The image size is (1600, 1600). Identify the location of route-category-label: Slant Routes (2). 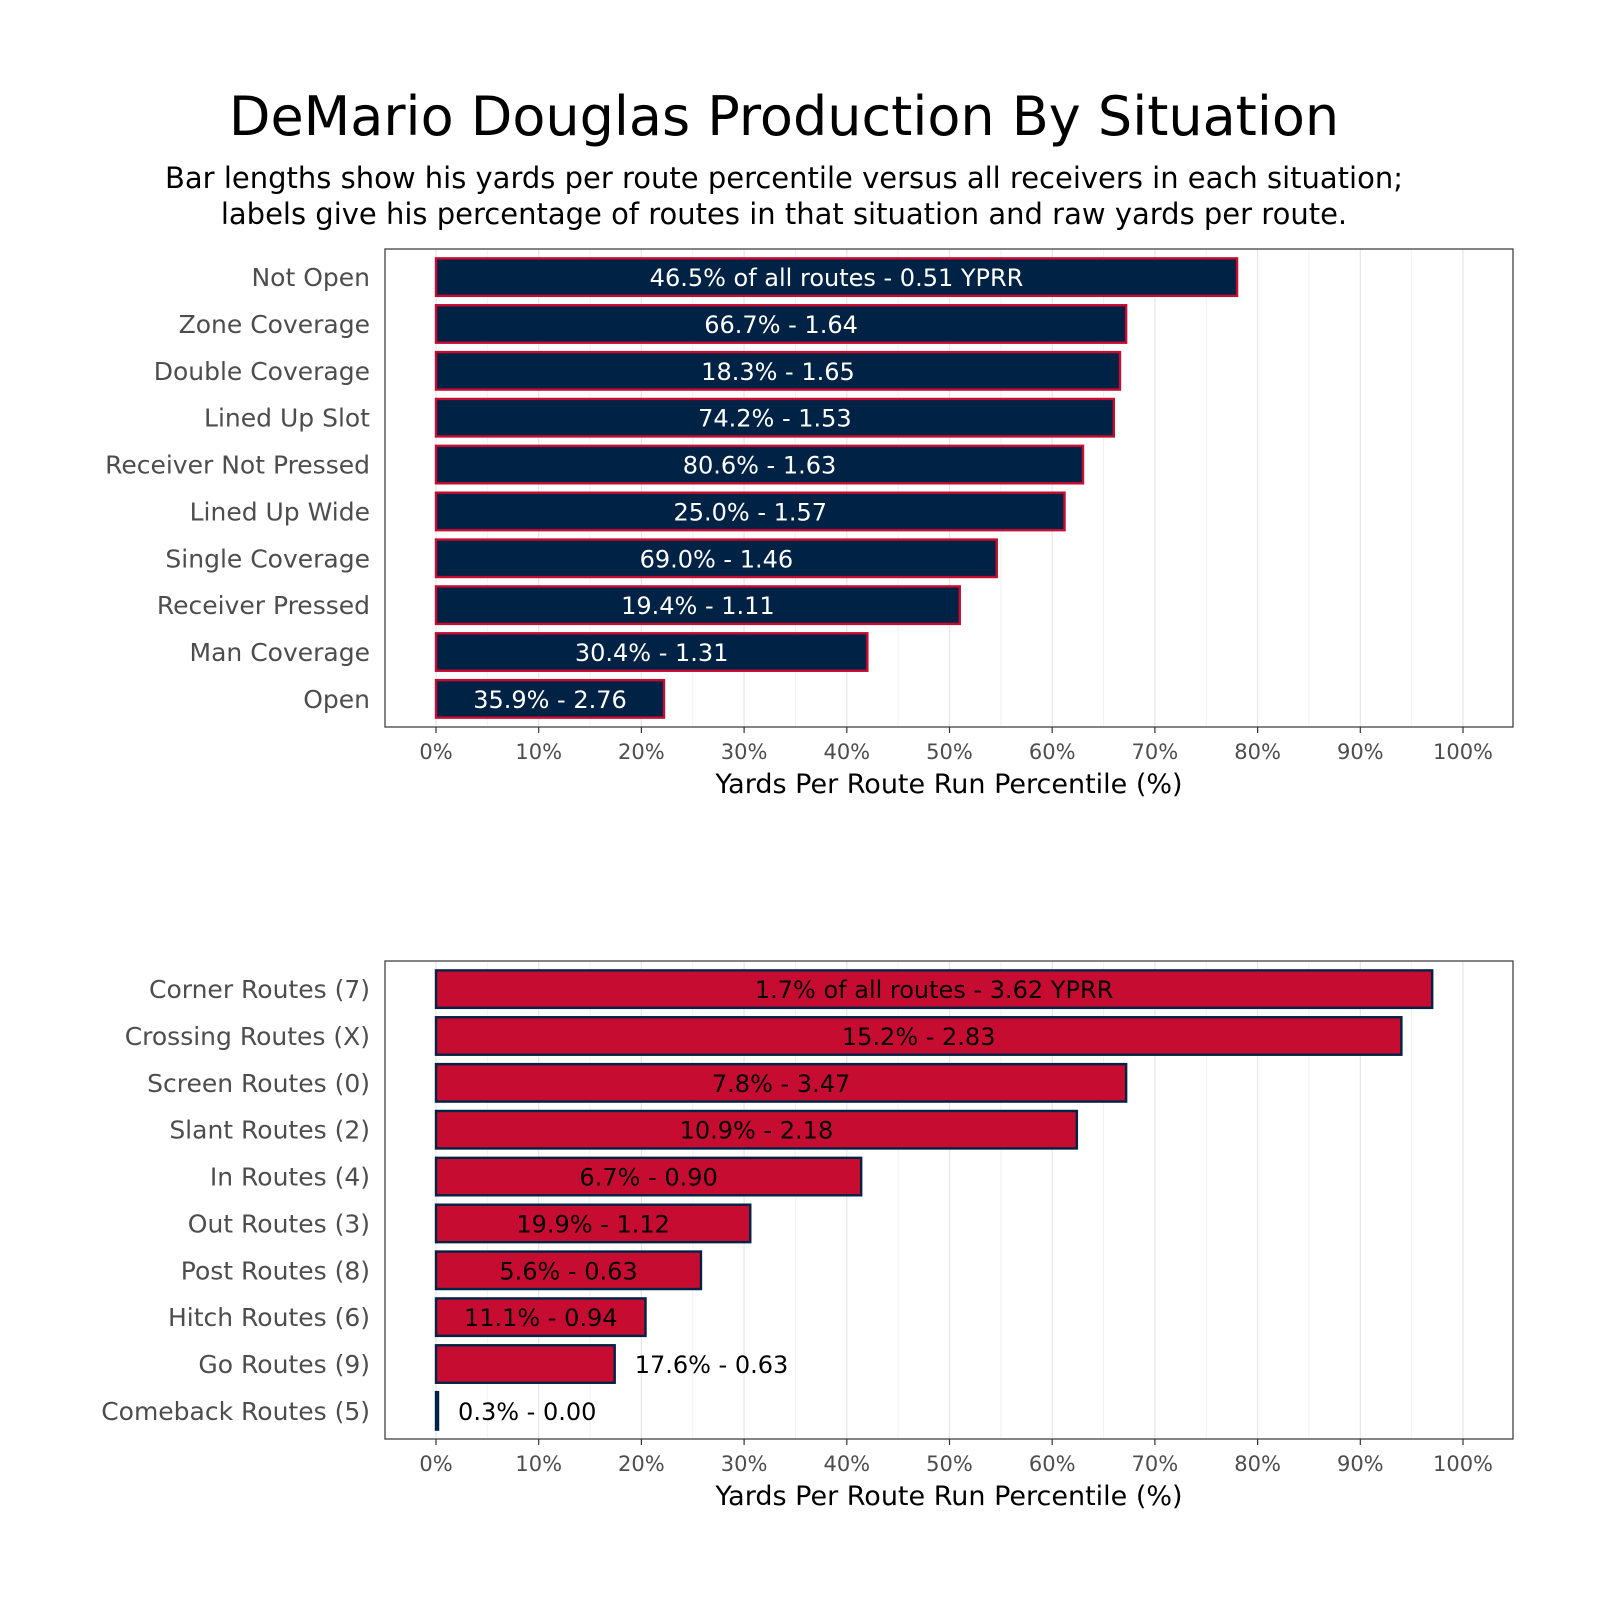
(269, 1130).